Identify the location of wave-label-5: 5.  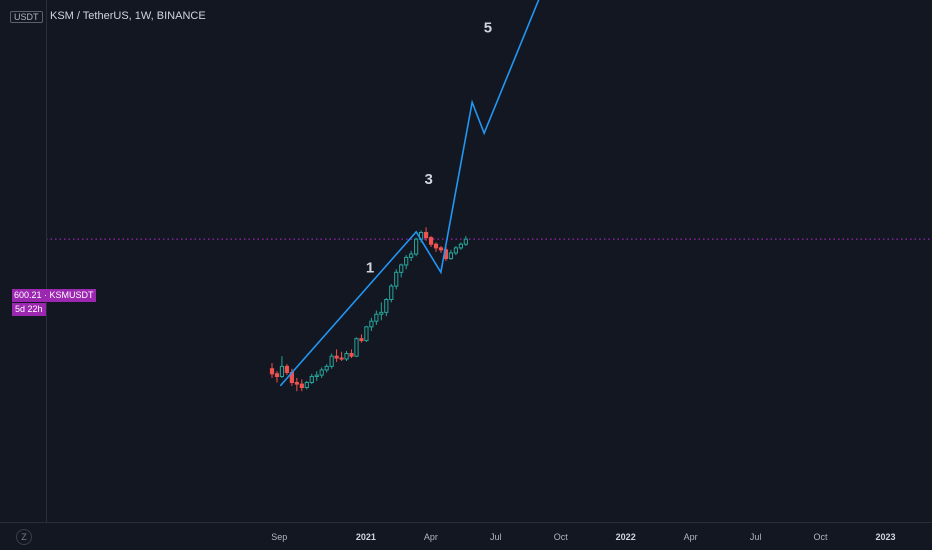
(488, 28).